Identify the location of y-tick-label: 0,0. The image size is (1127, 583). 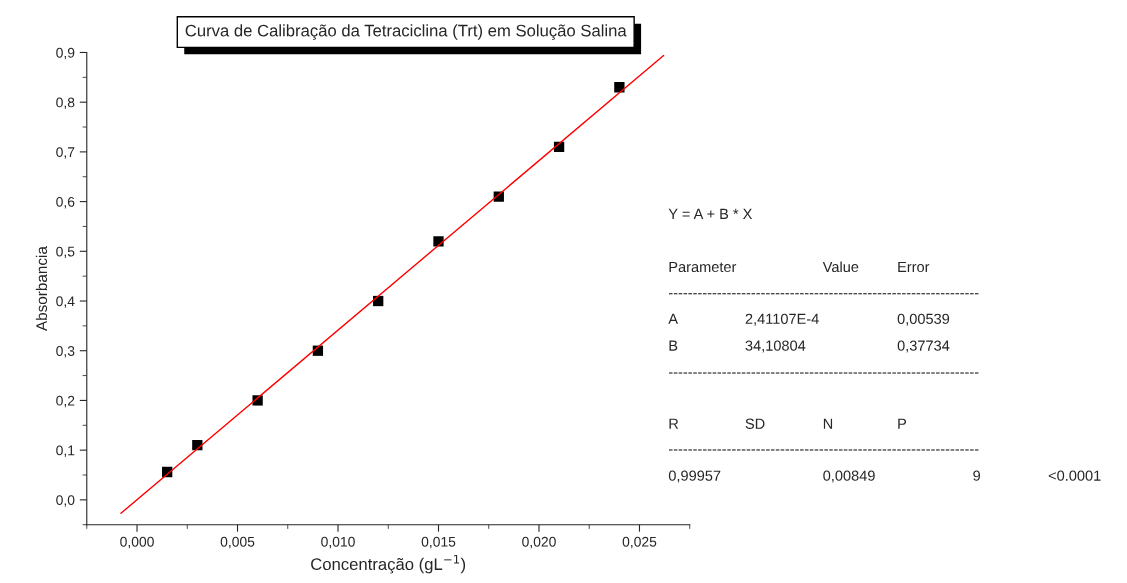
(65, 501).